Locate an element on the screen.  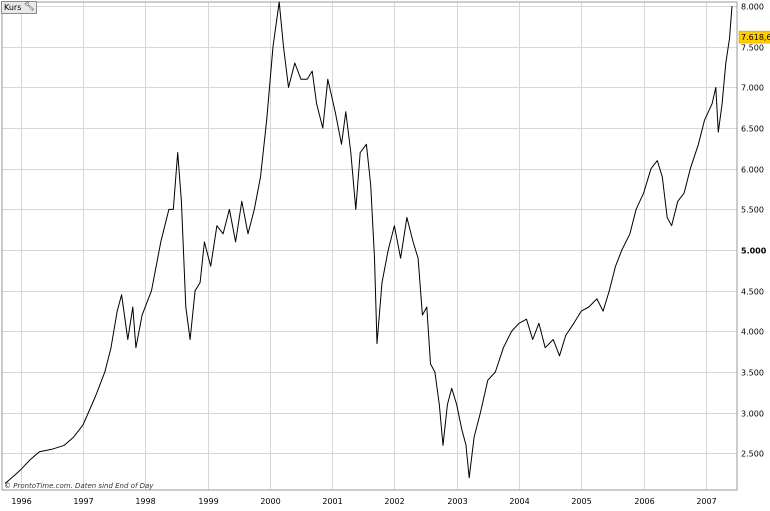
y-tick-label: 5.000 is located at coordinates (754, 251).